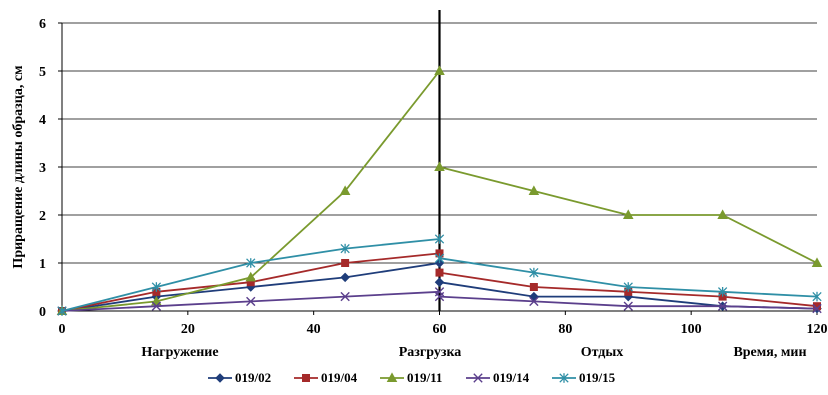 The width and height of the screenshot is (828, 395). What do you see at coordinates (18, 167) in the screenshot?
I see `y-axis-label: Приращение длины образца, см` at bounding box center [18, 167].